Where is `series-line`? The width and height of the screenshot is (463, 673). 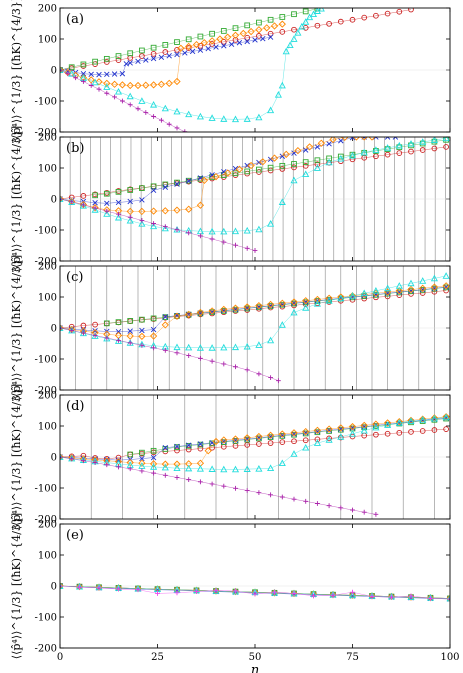 series-line is located at coordinates (276, 305).